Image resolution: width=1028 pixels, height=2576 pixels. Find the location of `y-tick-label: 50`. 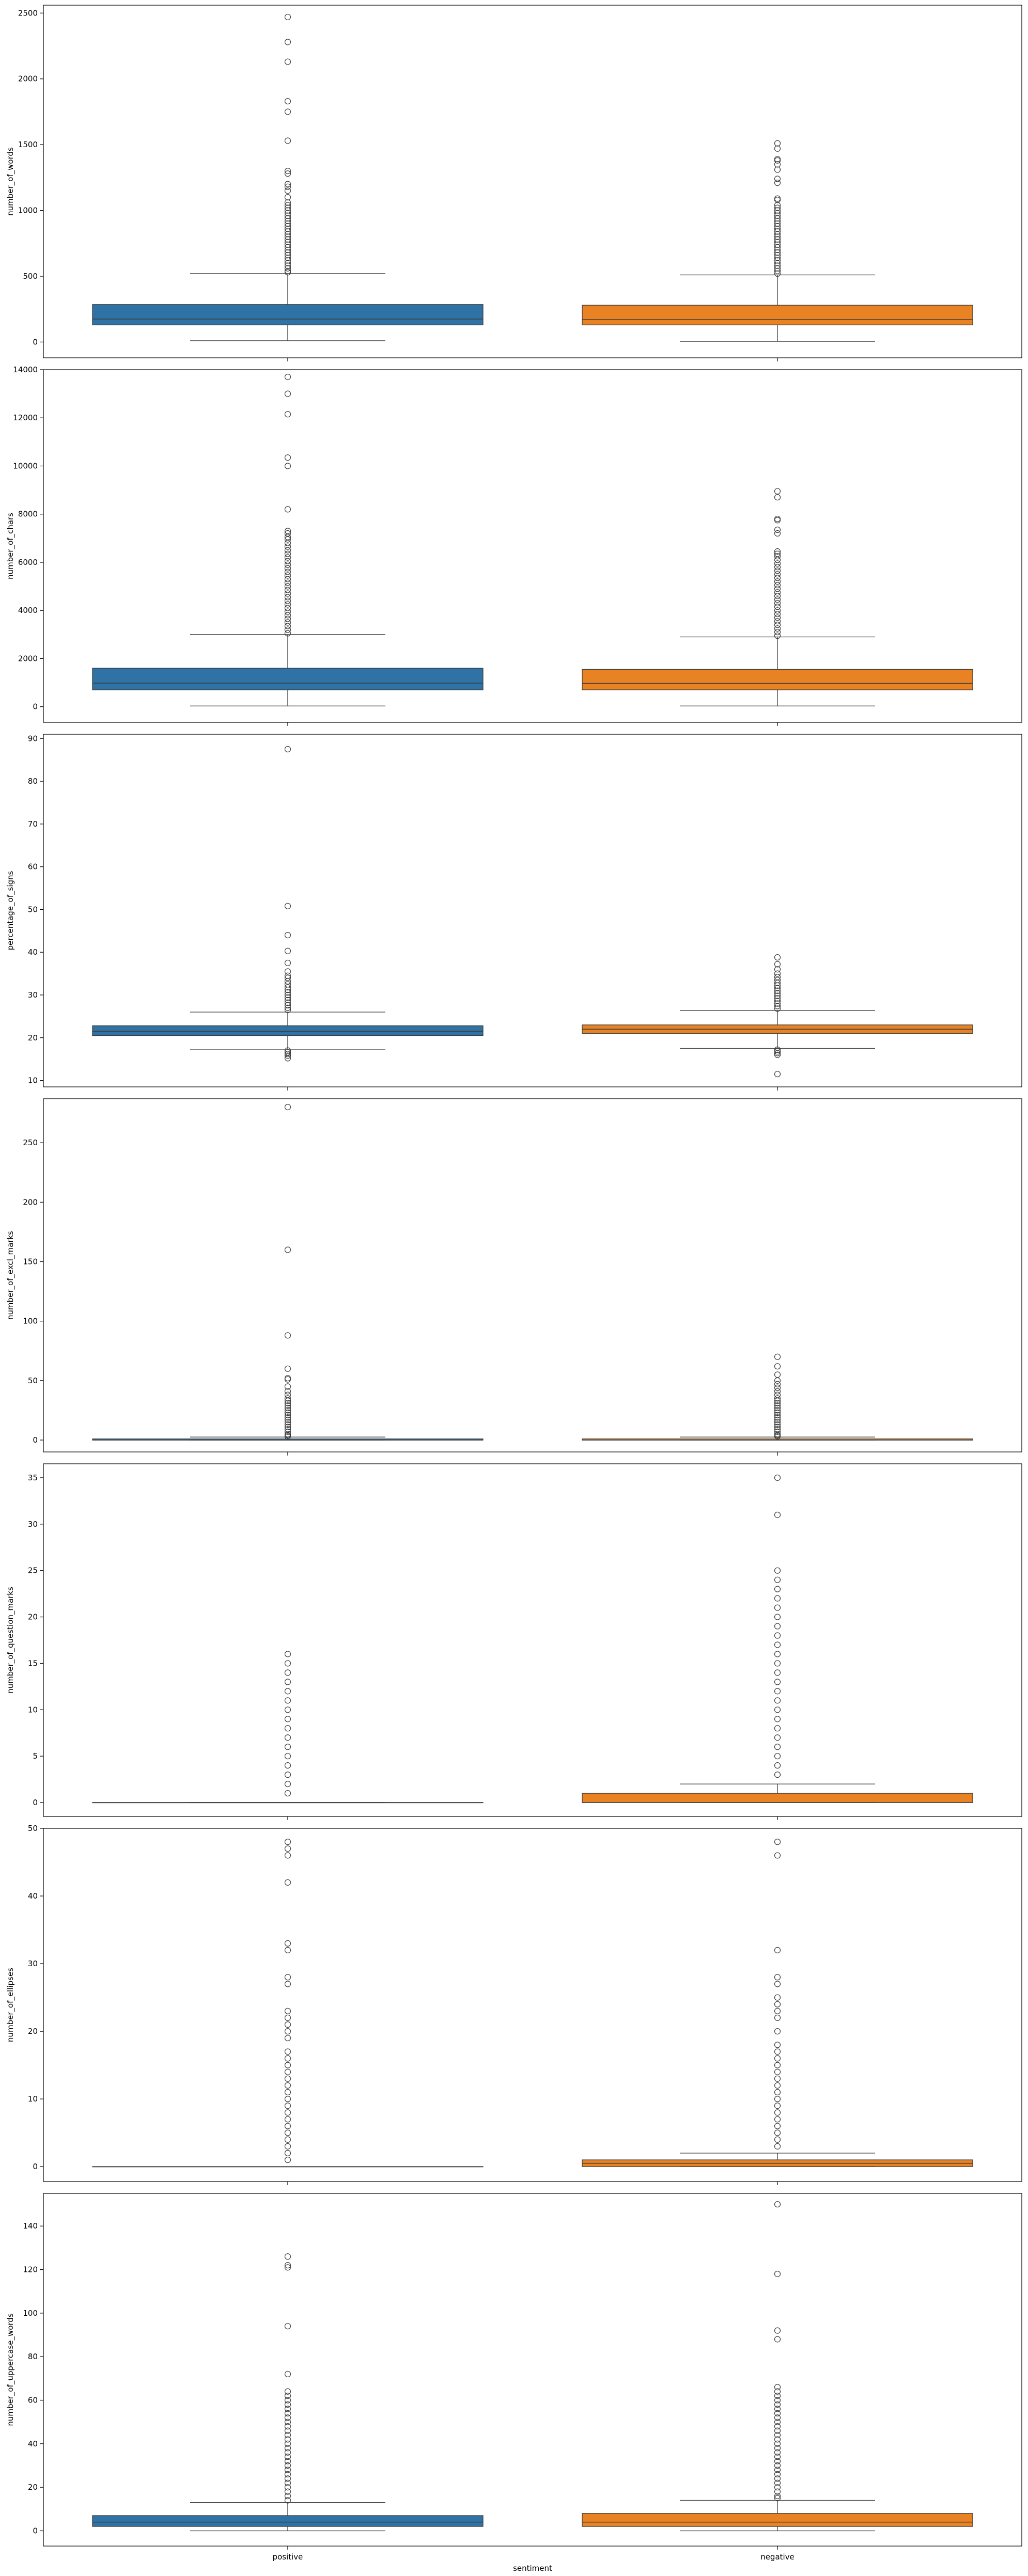

y-tick-label: 50 is located at coordinates (33, 1829).